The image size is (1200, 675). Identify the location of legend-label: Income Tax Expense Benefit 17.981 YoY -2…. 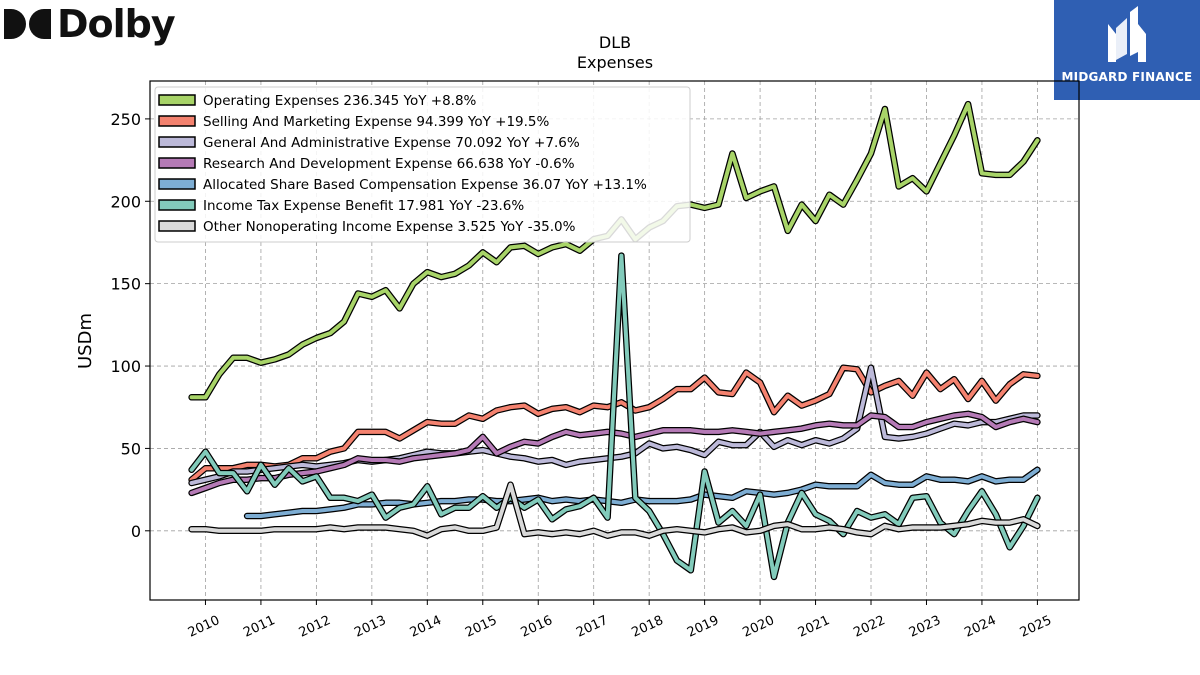
(363, 206).